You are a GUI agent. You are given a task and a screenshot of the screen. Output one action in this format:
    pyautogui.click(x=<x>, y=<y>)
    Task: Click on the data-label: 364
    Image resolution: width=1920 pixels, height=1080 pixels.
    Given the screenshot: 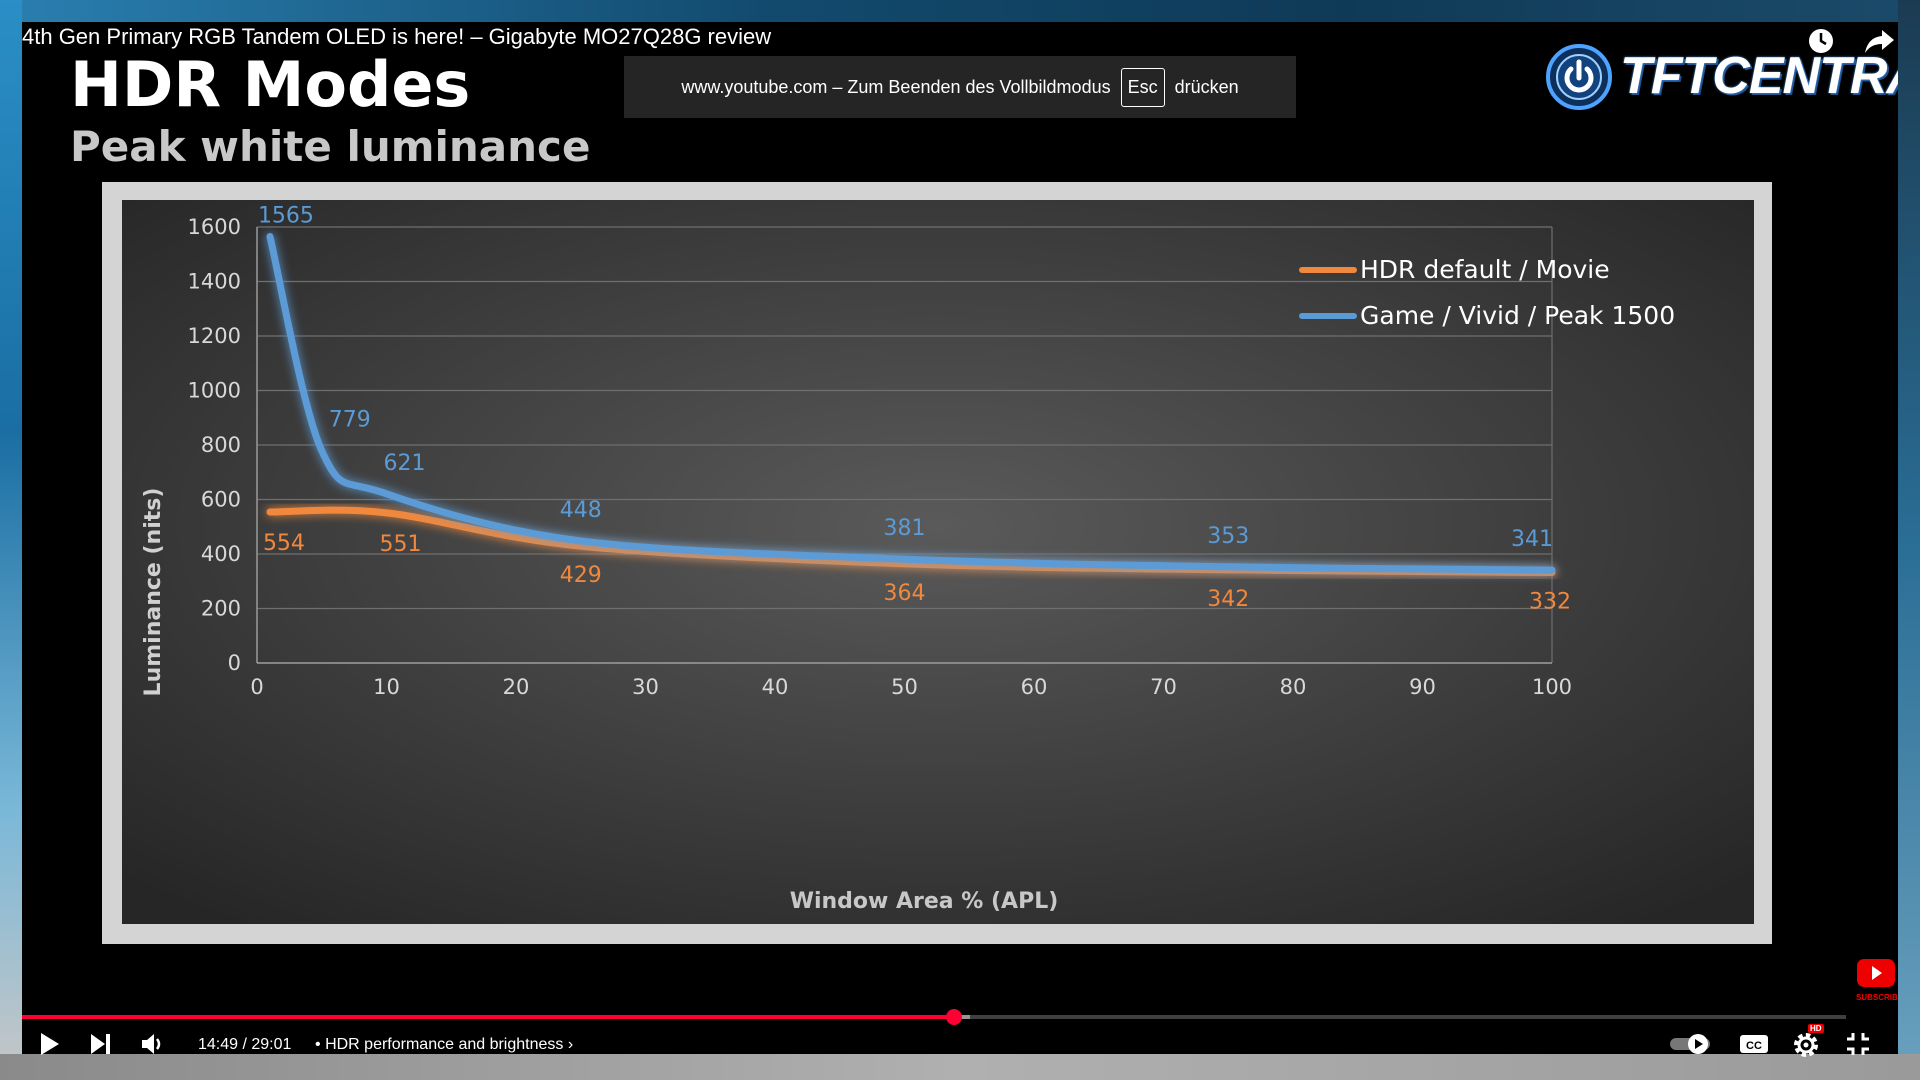 What is the action you would take?
    pyautogui.click(x=905, y=593)
    